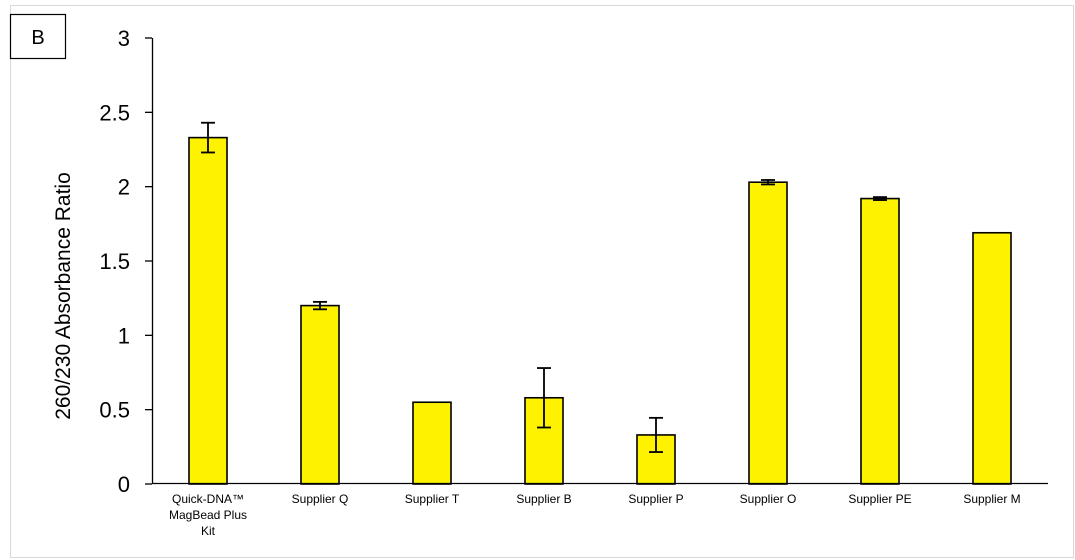 Image resolution: width=1075 pixels, height=560 pixels. I want to click on y-tick-label: 1, so click(124, 335).